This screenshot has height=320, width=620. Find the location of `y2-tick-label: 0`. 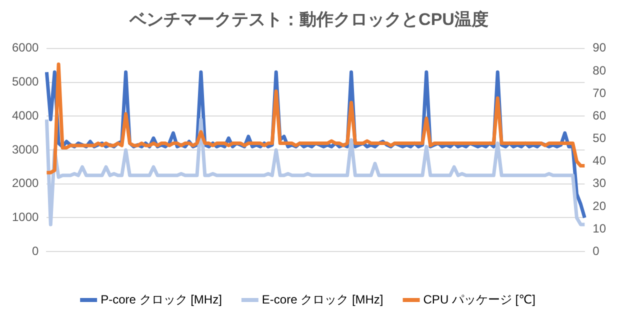

y2-tick-label: 0 is located at coordinates (596, 251).